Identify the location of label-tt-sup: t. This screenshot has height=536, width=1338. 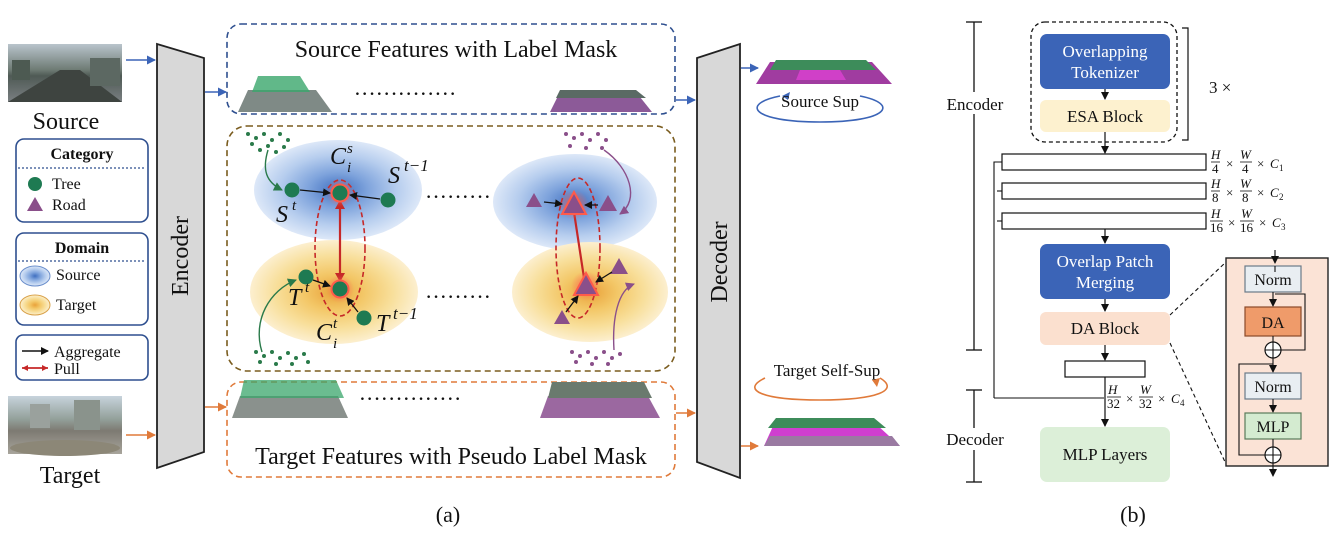
(307, 288).